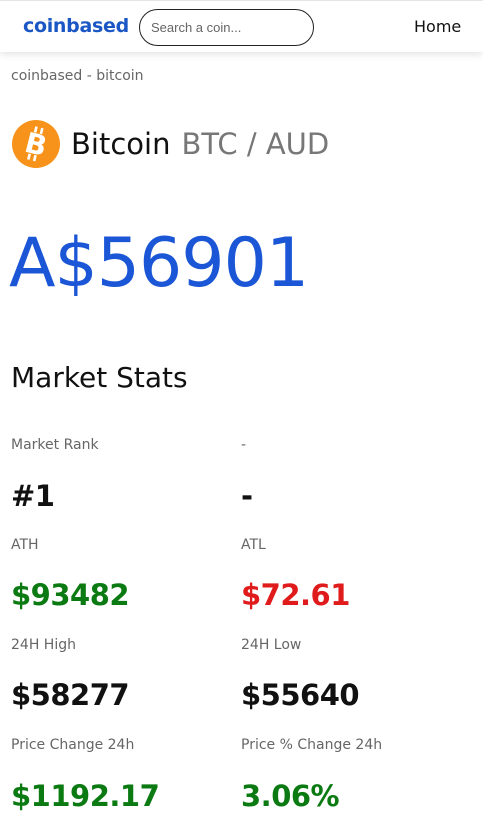  What do you see at coordinates (271, 645) in the screenshot?
I see `stat-label-24h-low: 24H Low` at bounding box center [271, 645].